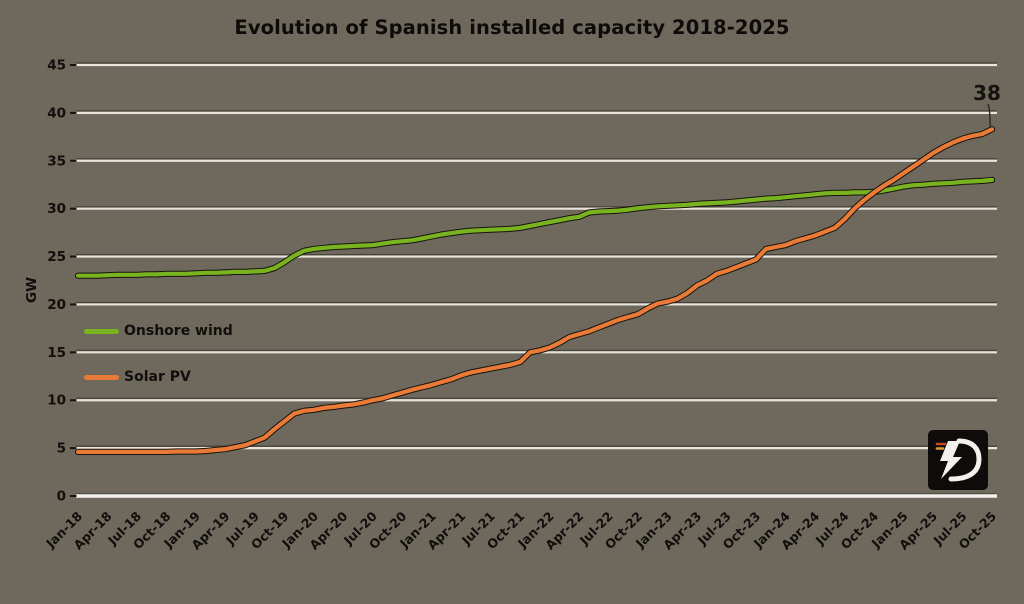 This screenshot has width=1024, height=604. What do you see at coordinates (987, 93) in the screenshot?
I see `last-value-annotation: 38` at bounding box center [987, 93].